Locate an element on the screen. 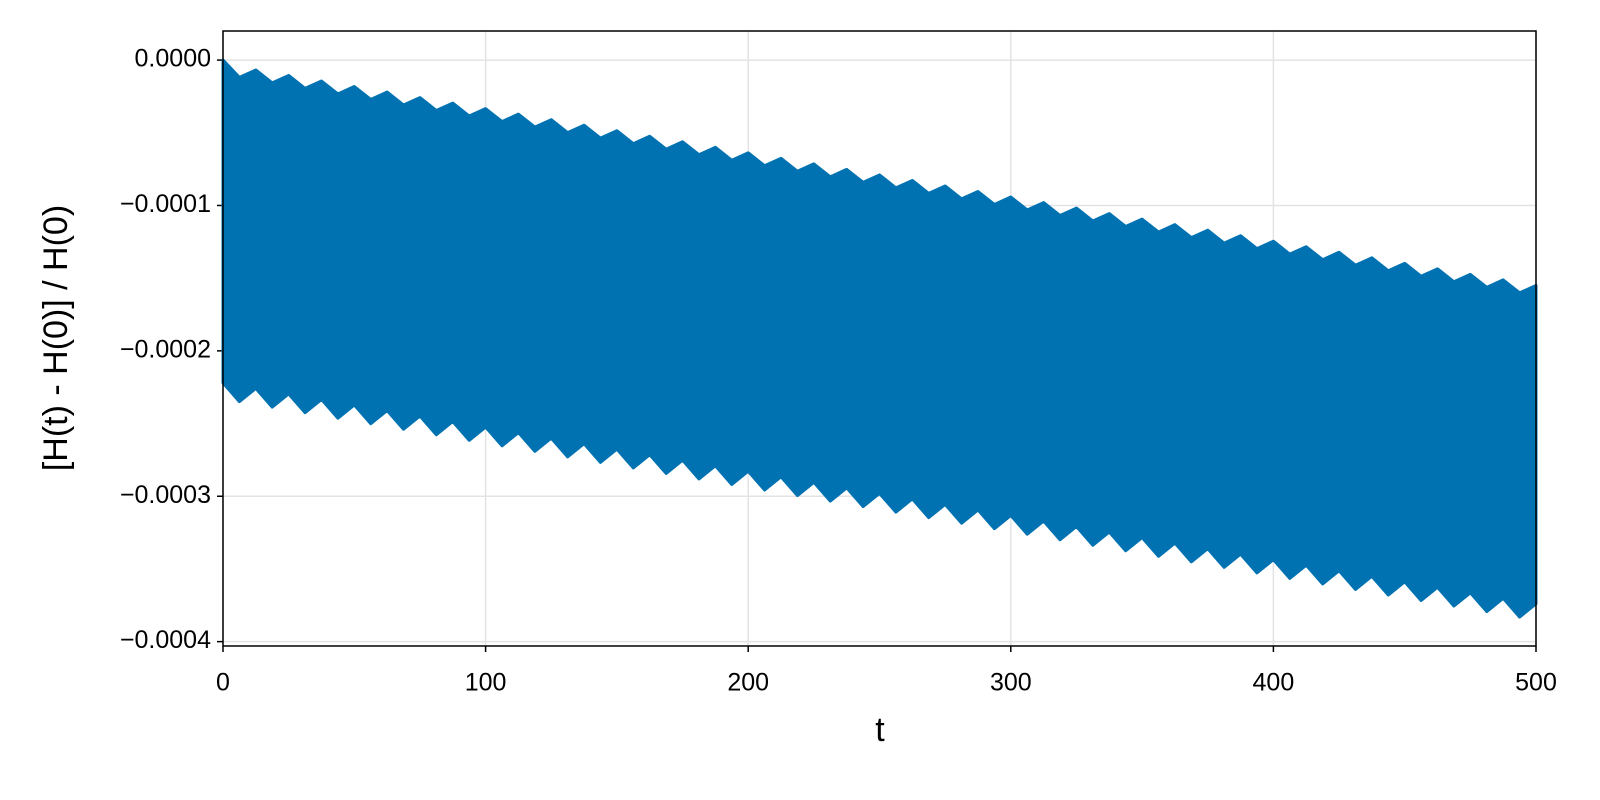  y-tick-label: 0.0000 is located at coordinates (173, 59).